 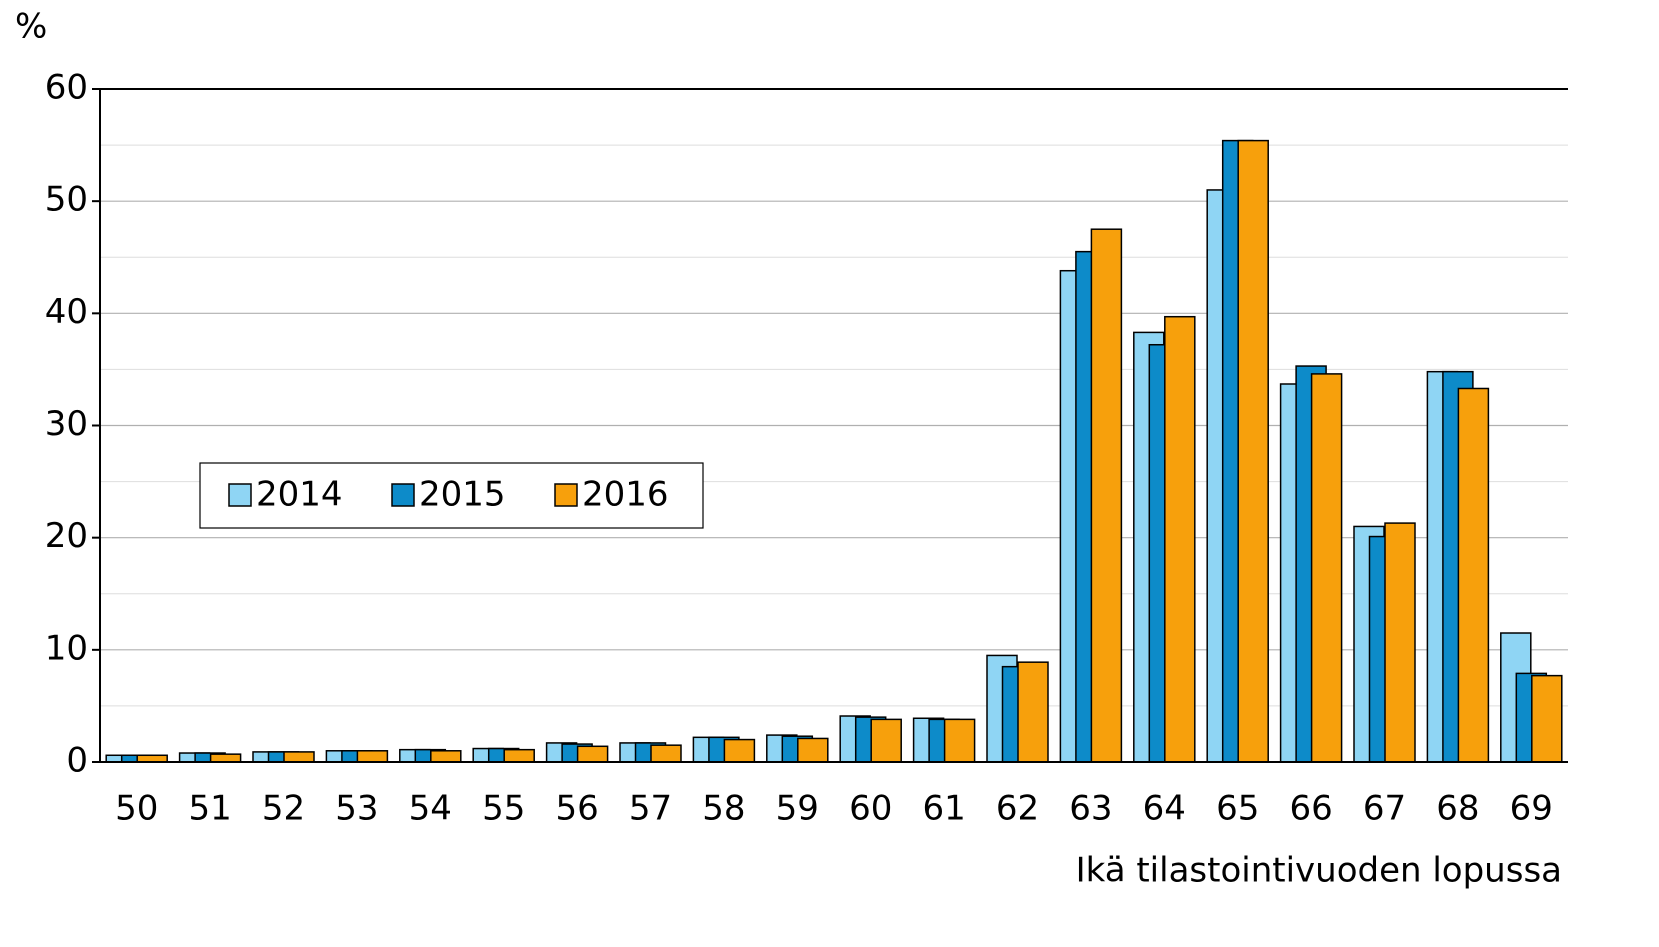 I want to click on y-tick-label: 40, so click(x=66, y=312).